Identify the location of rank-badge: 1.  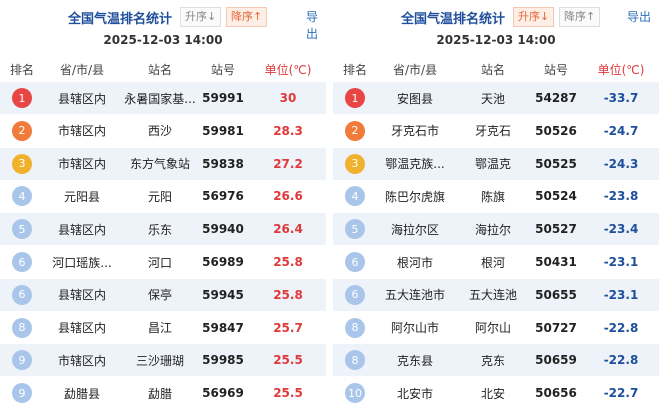
(355, 98).